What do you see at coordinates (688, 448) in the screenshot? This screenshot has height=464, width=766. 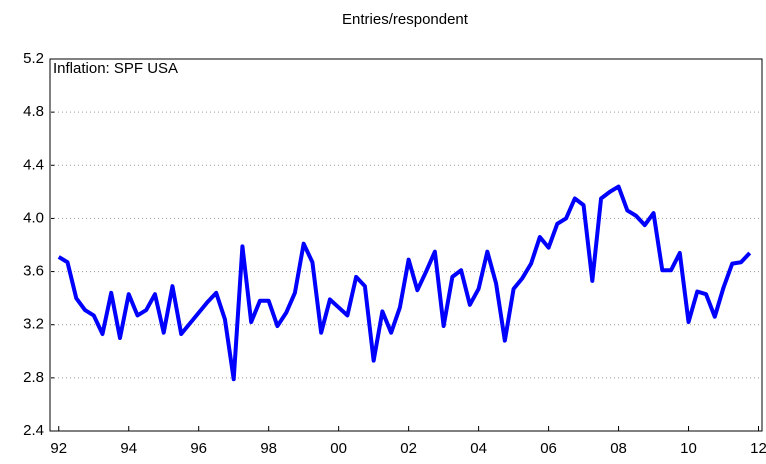 I see `x-tick-label: 10` at bounding box center [688, 448].